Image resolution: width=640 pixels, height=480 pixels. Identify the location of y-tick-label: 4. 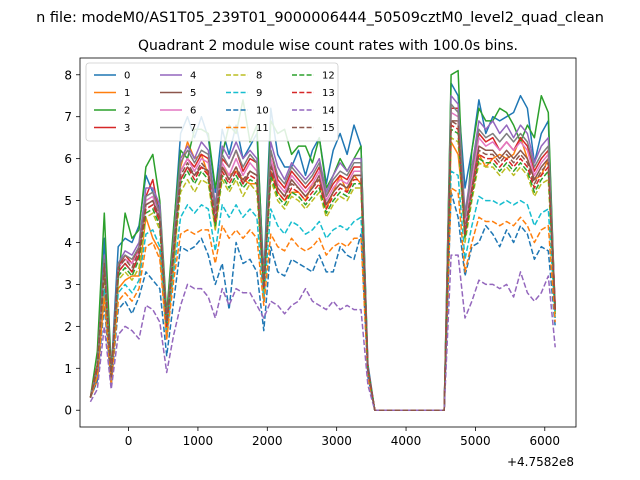
(68, 243).